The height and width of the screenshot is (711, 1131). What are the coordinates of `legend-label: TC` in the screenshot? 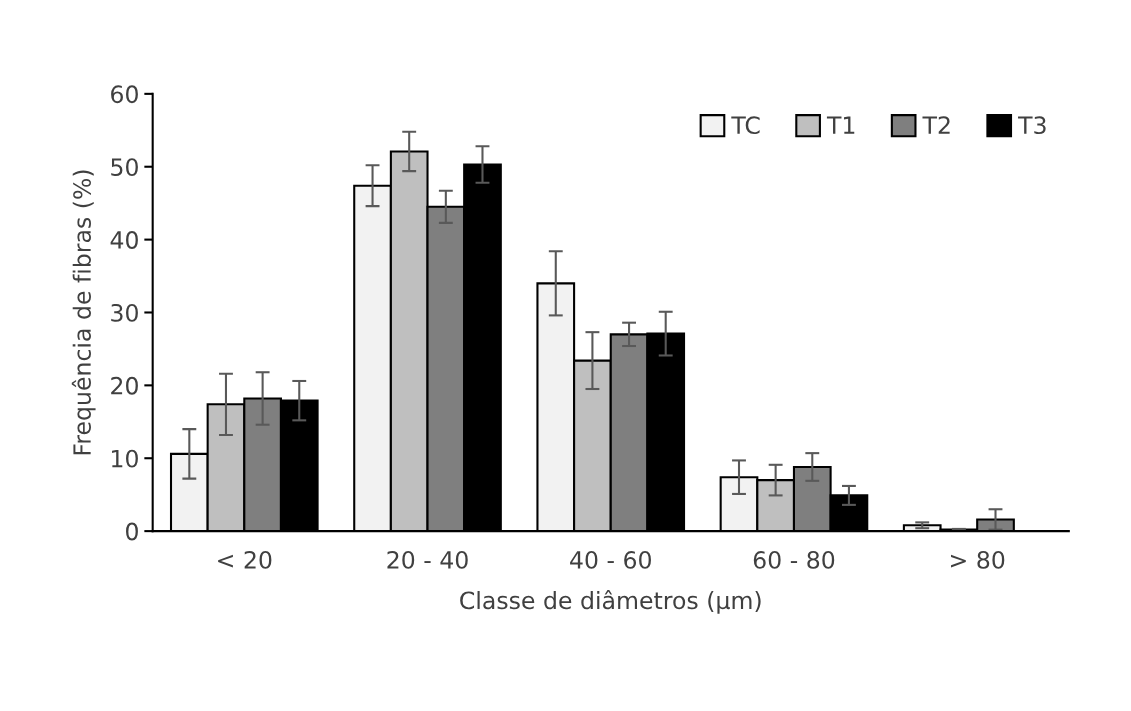 It's located at (745, 125).